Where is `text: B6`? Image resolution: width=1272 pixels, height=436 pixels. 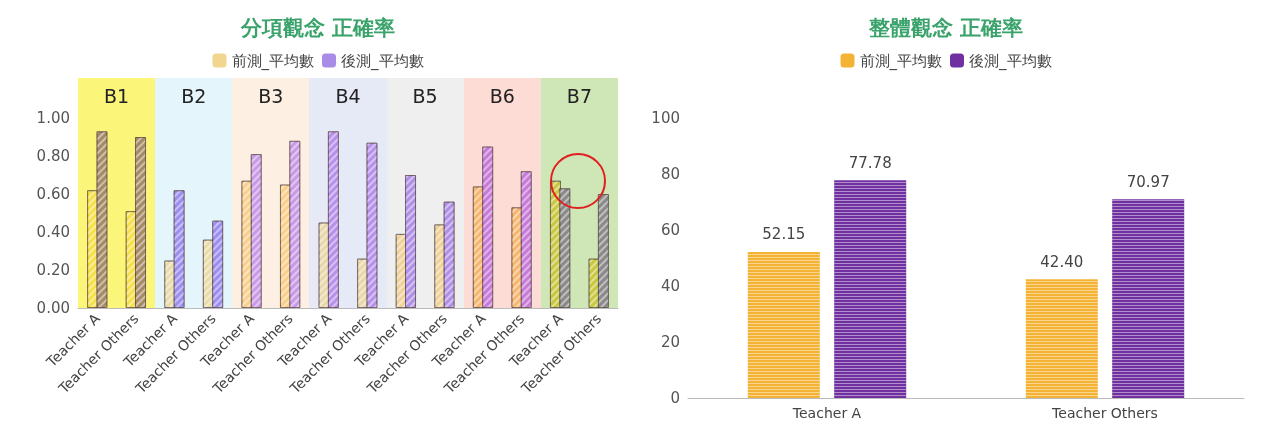 text: B6 is located at coordinates (502, 95).